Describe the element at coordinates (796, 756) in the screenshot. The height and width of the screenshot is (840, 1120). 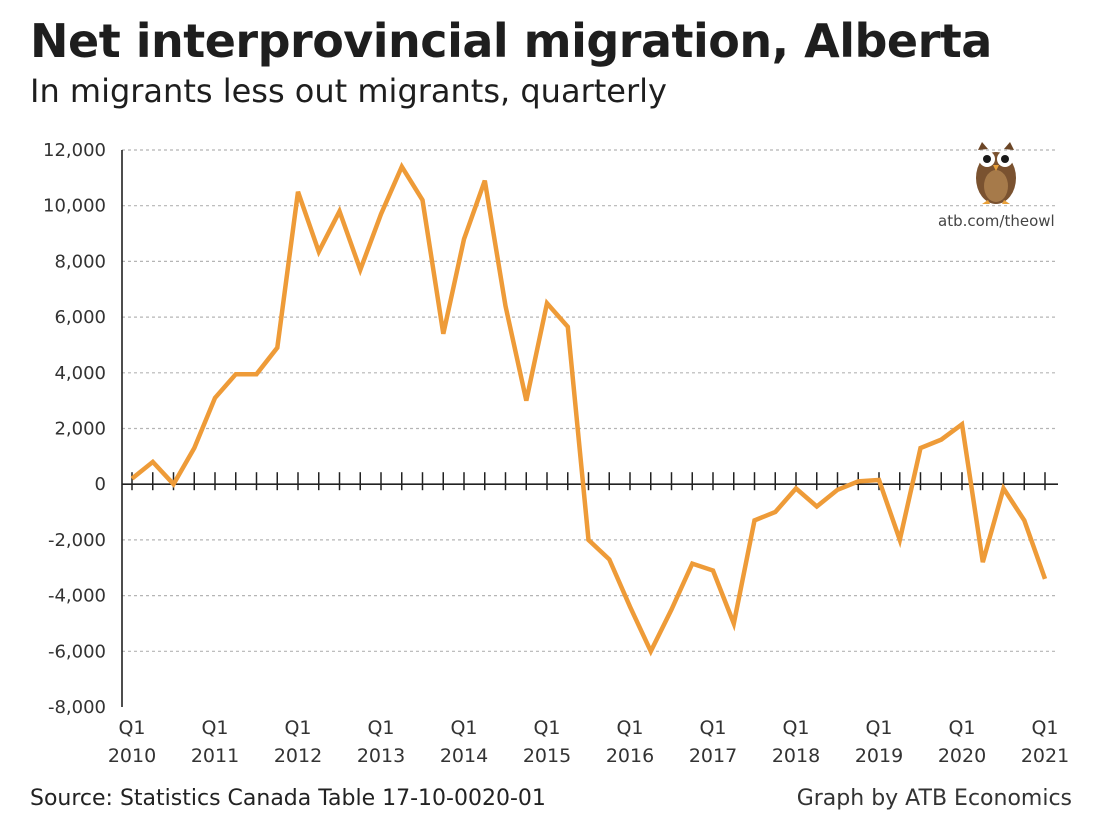
I see `x-tick-label-year: 2018` at that location.